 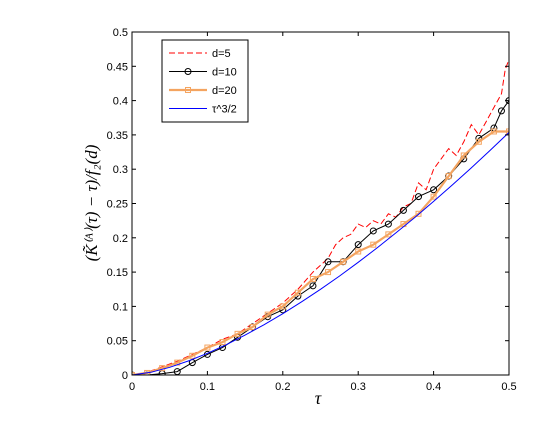 I want to click on y-tick-label: 0.45, so click(x=117, y=67).